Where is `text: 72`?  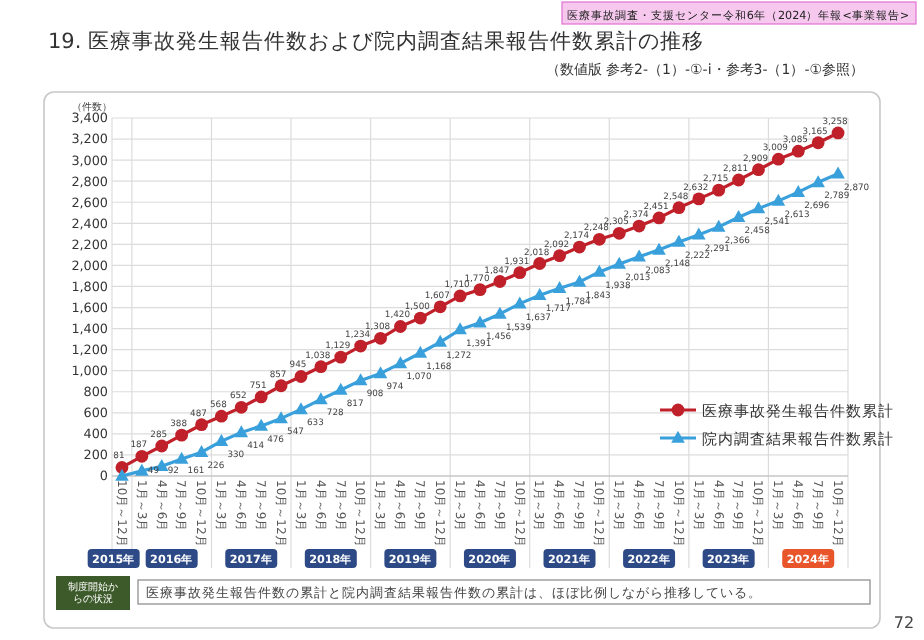 text: 72 is located at coordinates (904, 623).